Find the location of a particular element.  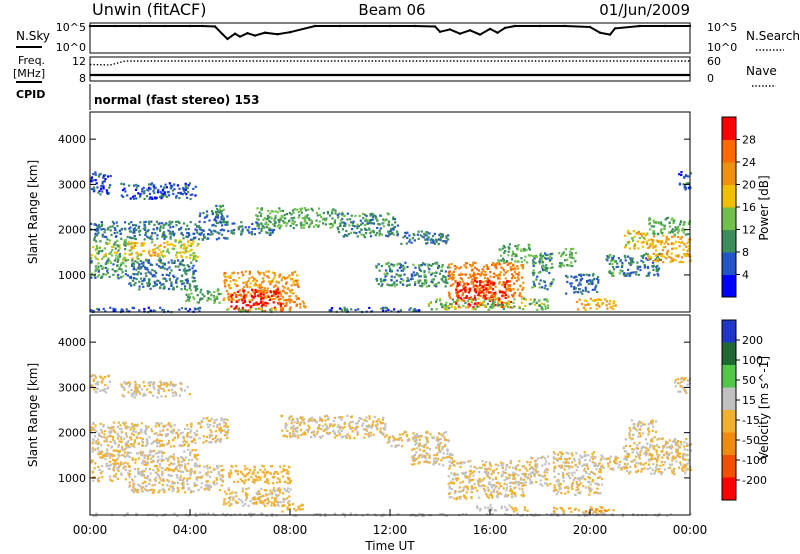

power-cell is located at coordinates (488, 304).